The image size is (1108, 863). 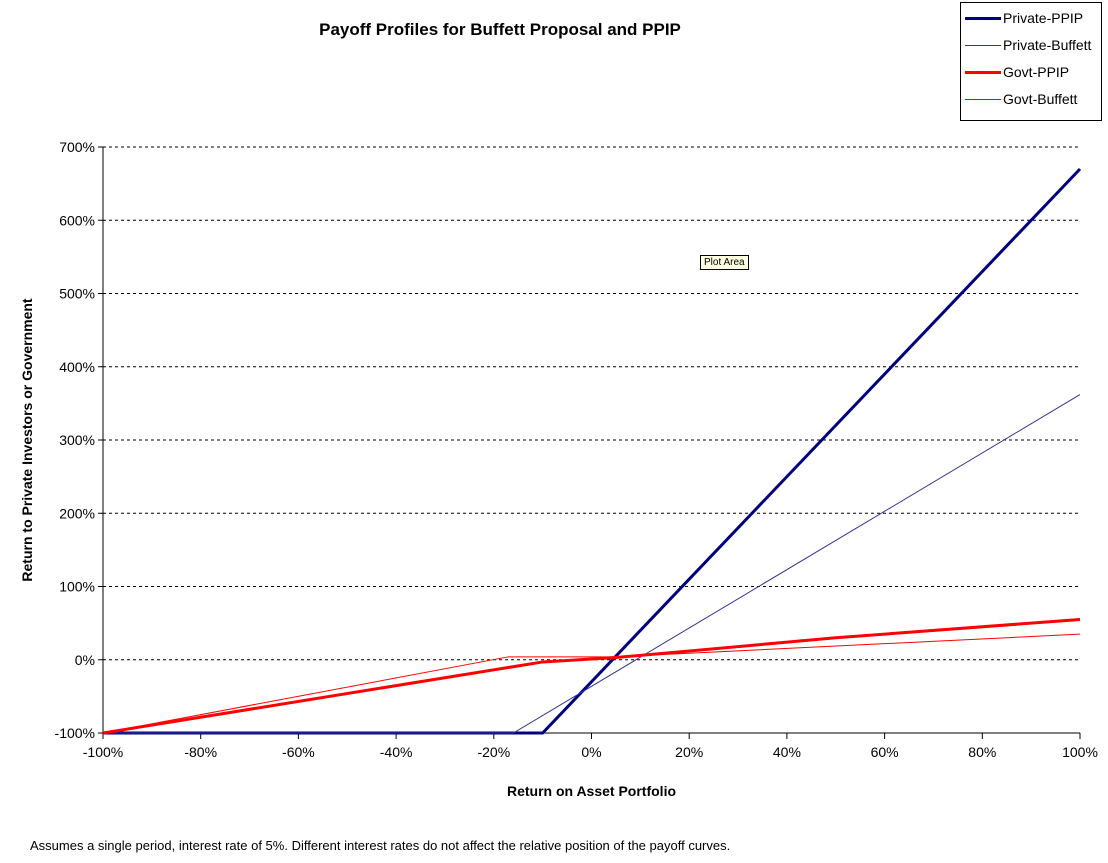 I want to click on legend-label: Private-Buffett, so click(x=1047, y=45).